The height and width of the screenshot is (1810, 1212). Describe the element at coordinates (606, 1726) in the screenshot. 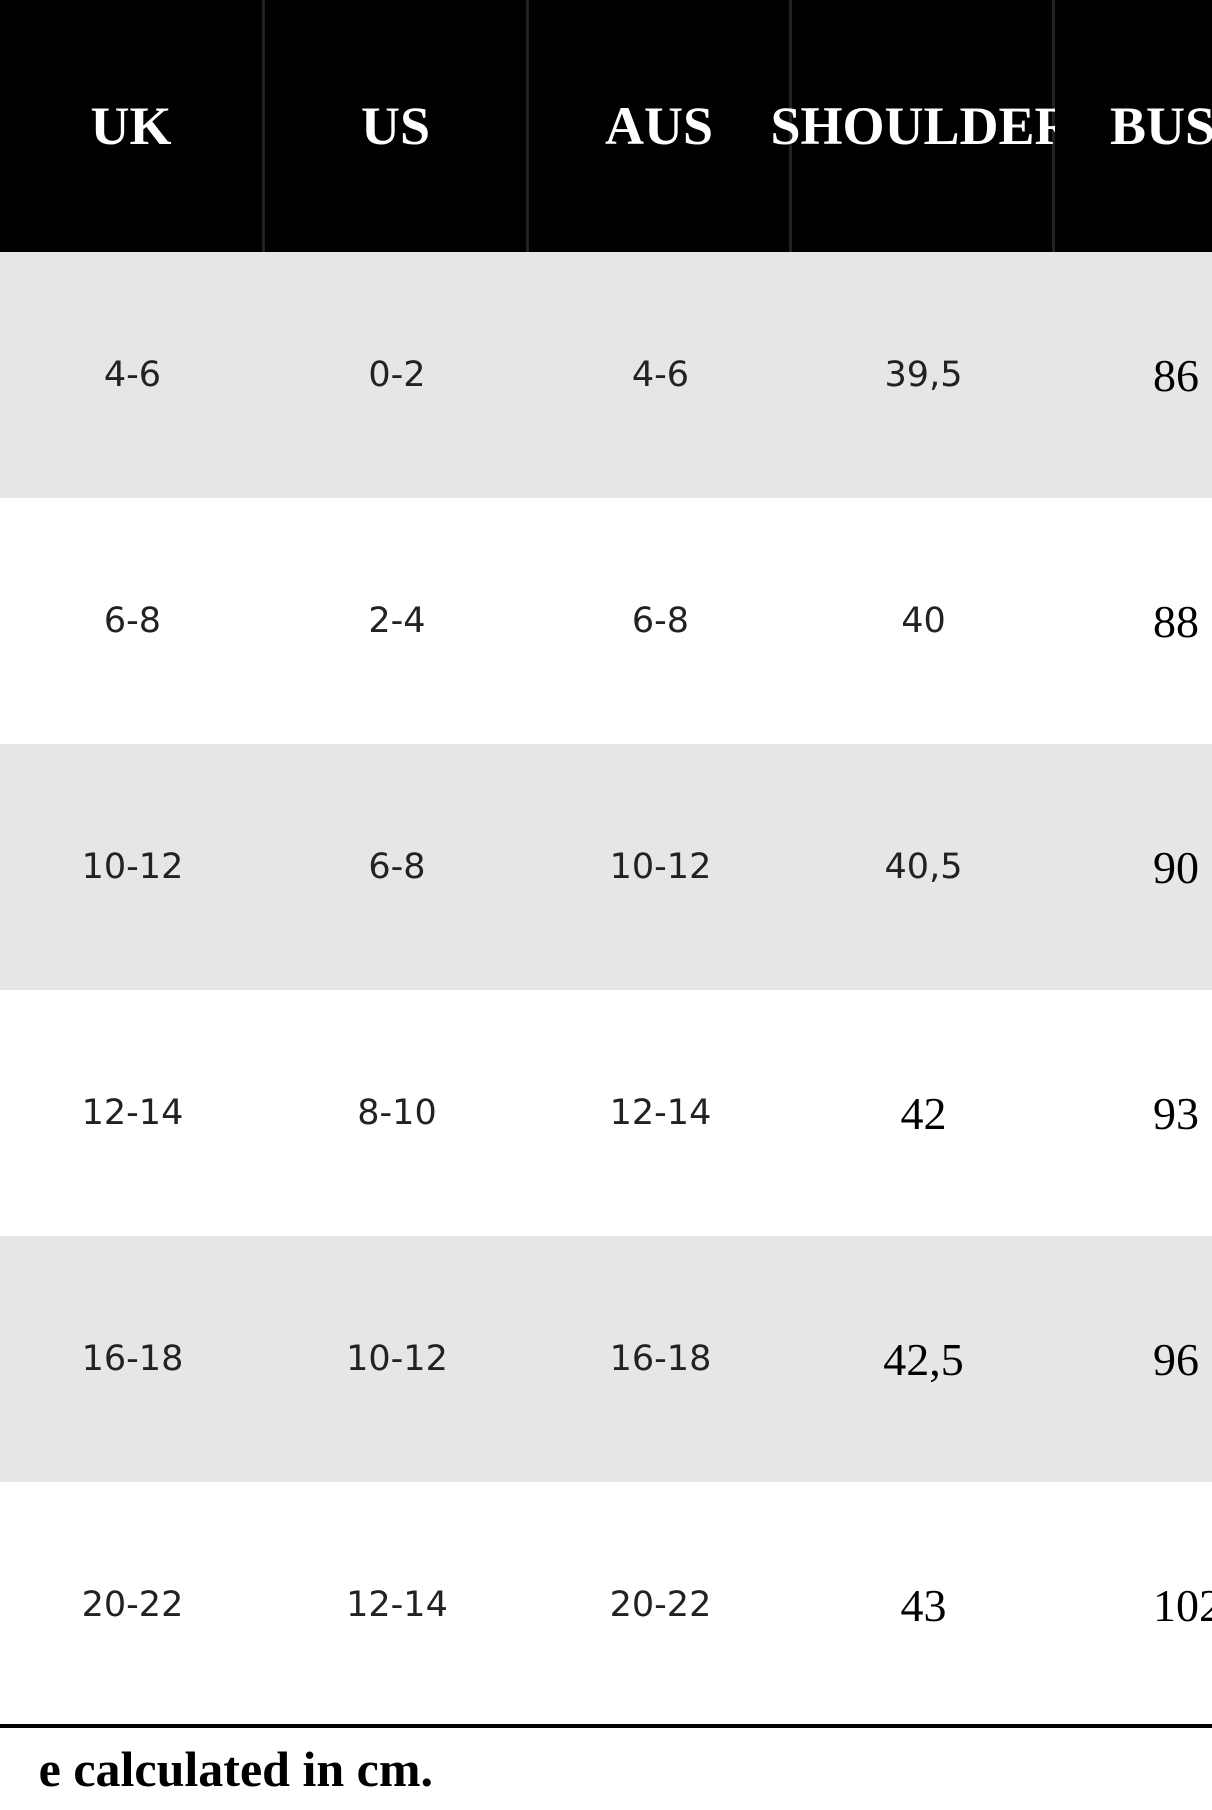

I see `bottom-rule` at that location.